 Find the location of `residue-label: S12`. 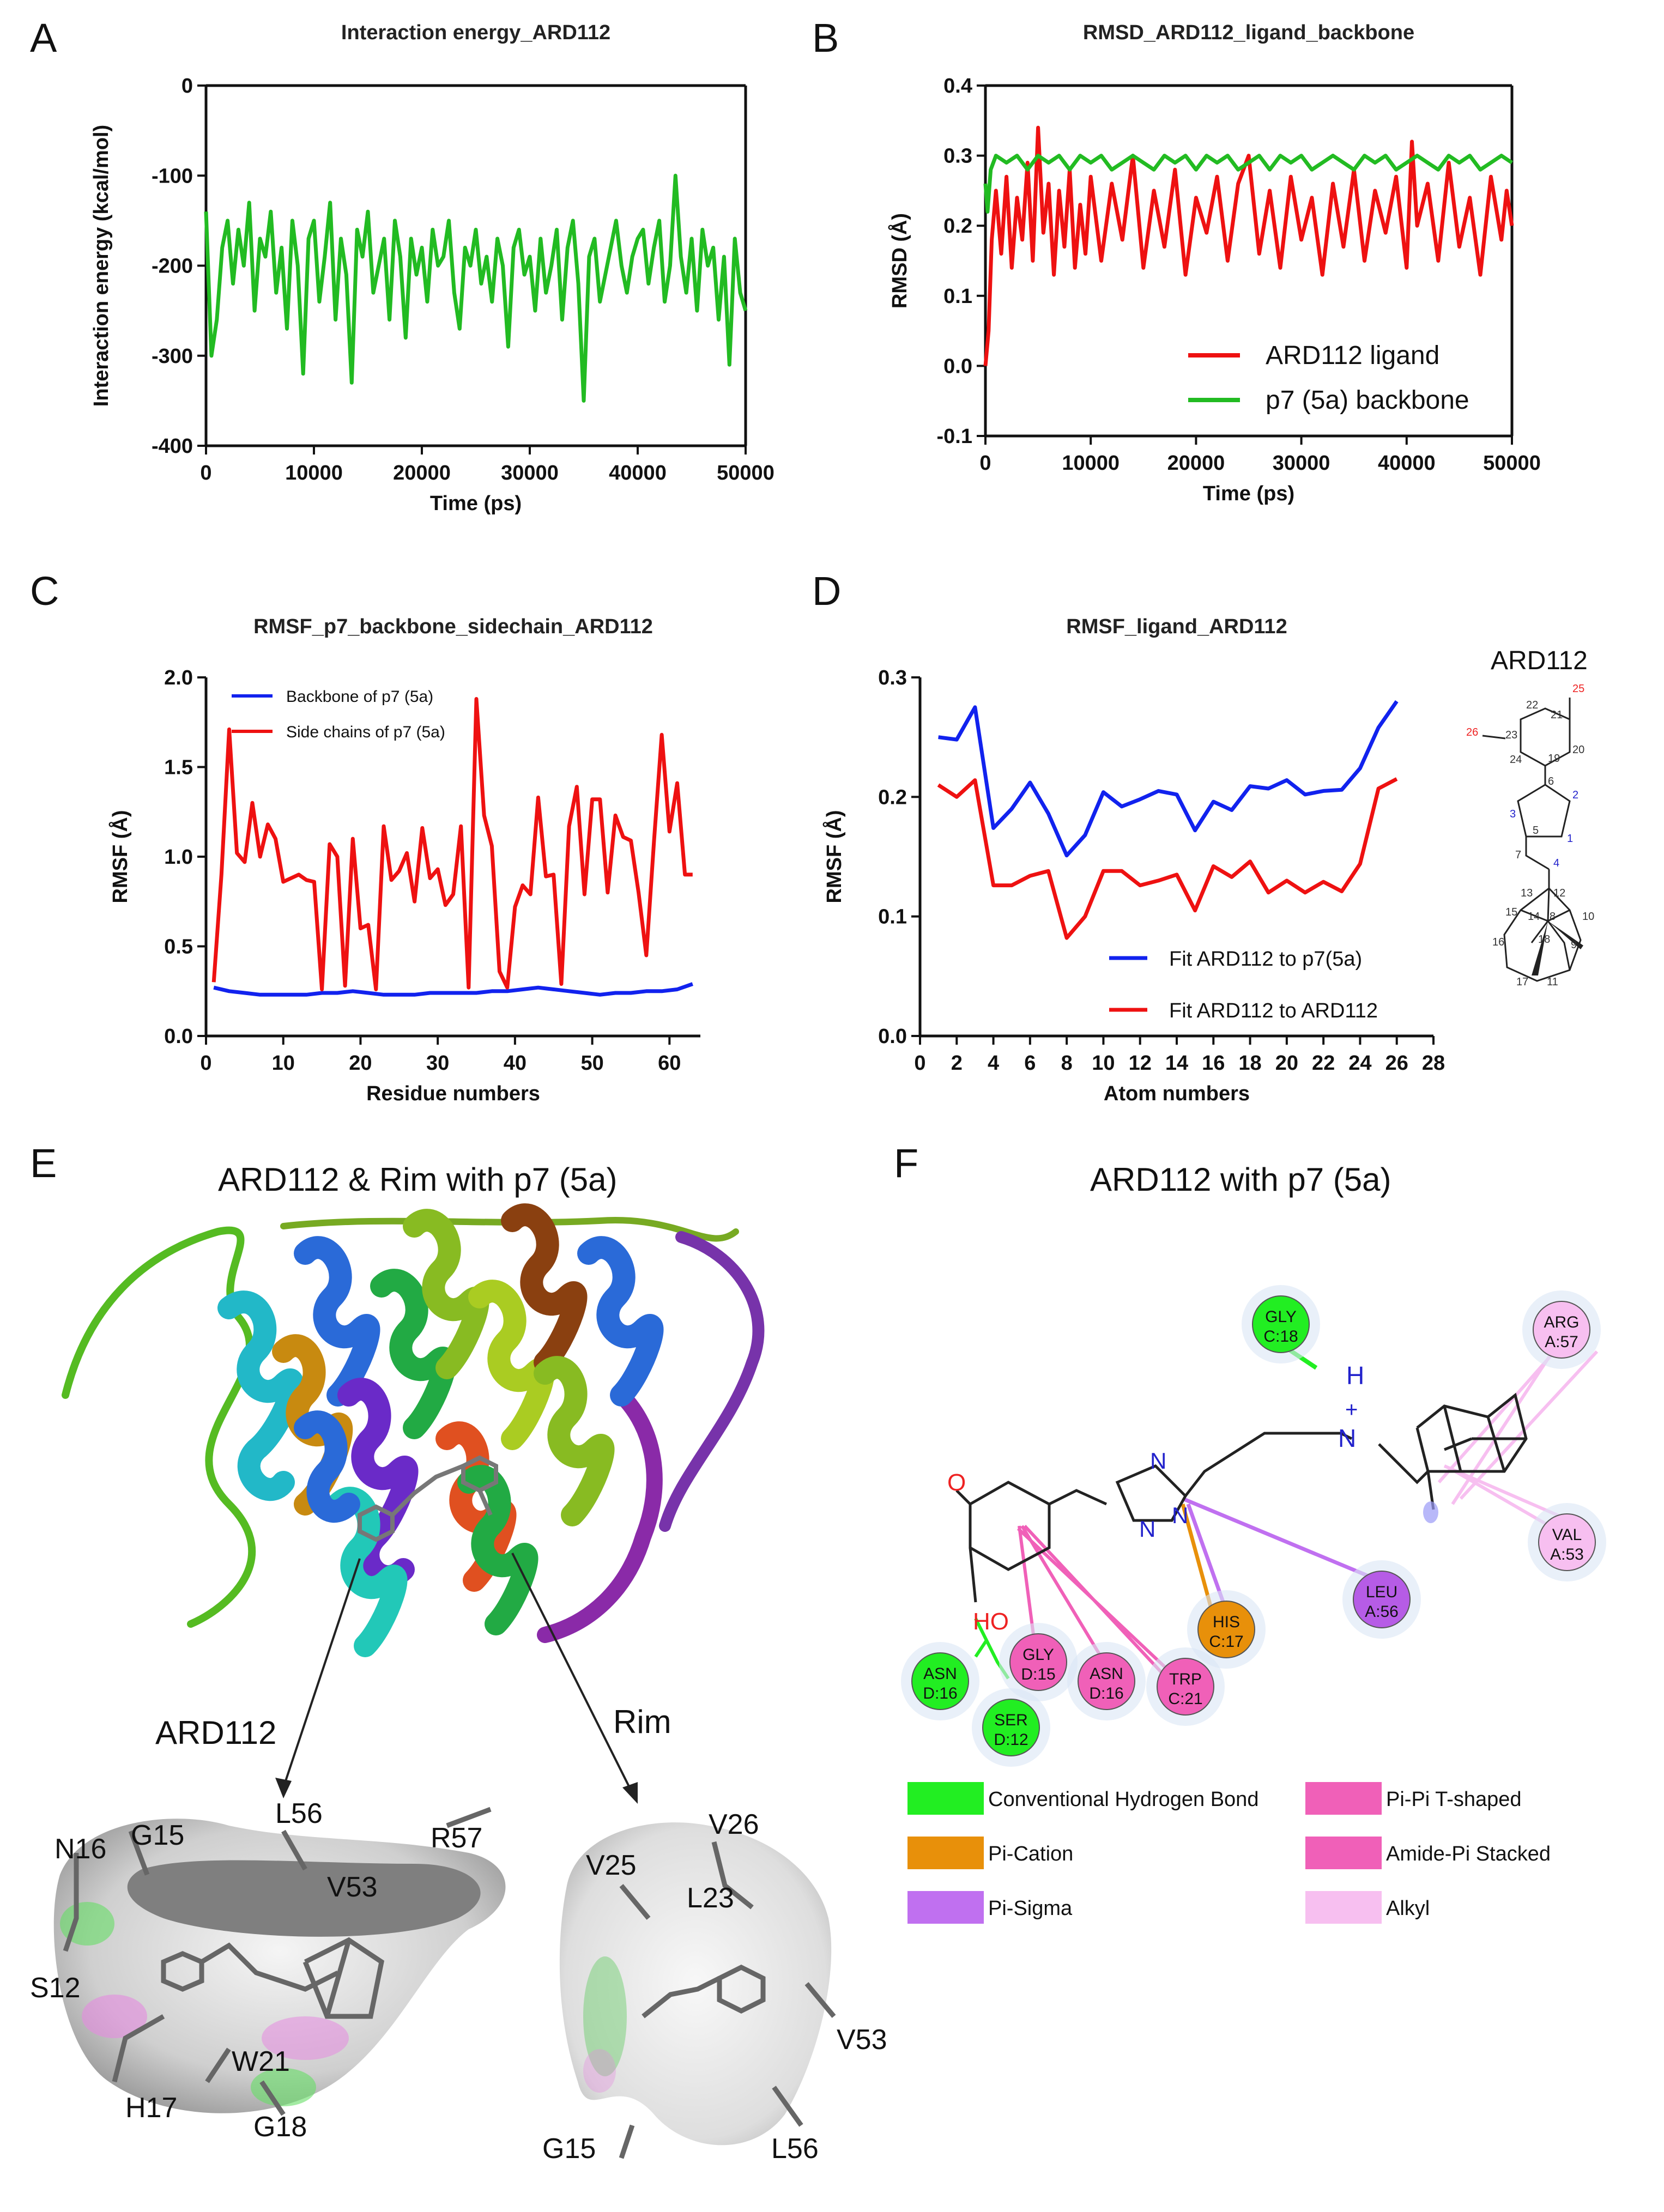

residue-label: S12 is located at coordinates (55, 1988).